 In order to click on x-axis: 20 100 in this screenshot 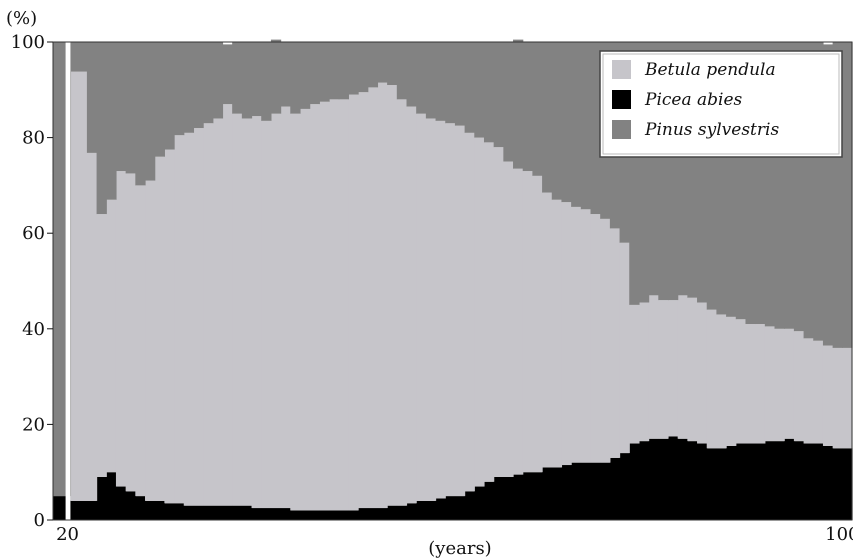, I will do `click(454, 534)`.